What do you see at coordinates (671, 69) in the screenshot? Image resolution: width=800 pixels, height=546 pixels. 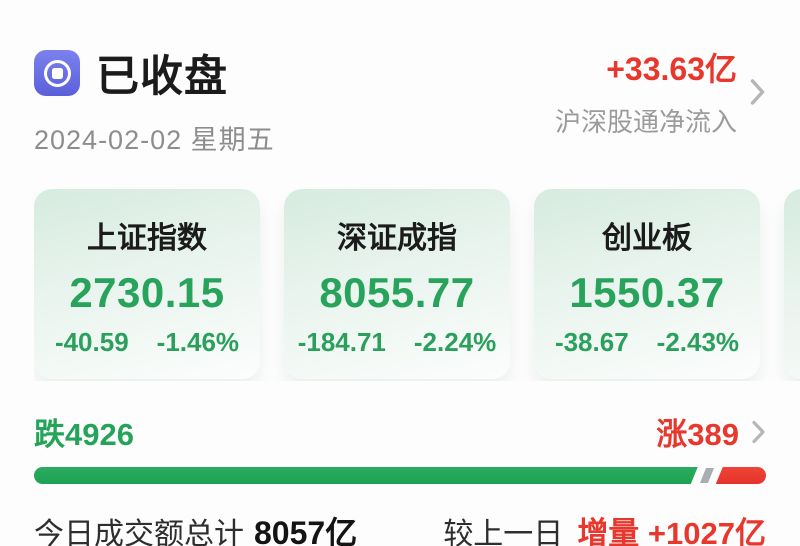 I see `northbound-value: +33.63亿` at bounding box center [671, 69].